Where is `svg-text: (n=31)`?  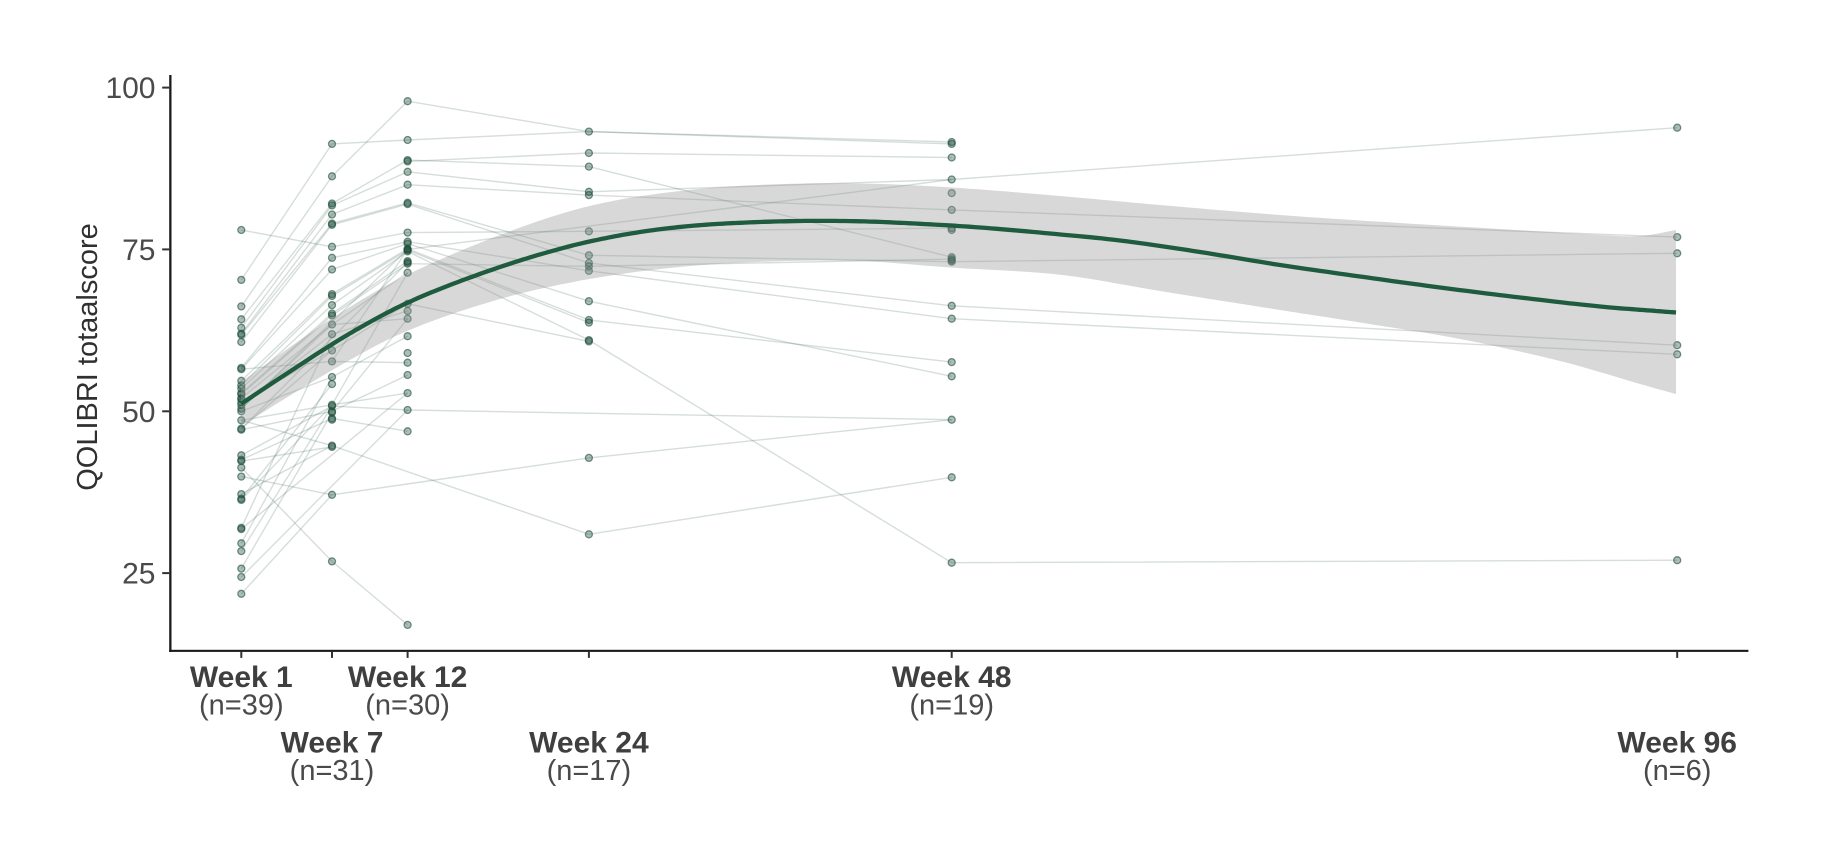 svg-text: (n=31) is located at coordinates (332, 771).